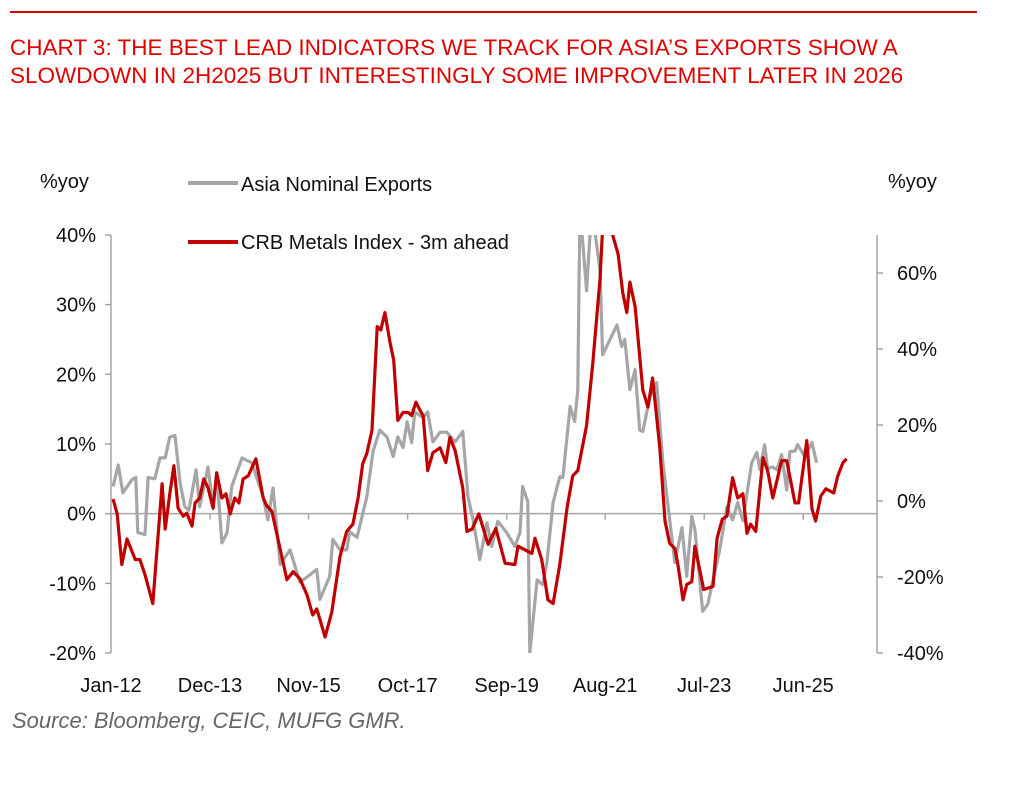 The width and height of the screenshot is (1022, 794). I want to click on left-tick-label: 10%, so click(76, 445).